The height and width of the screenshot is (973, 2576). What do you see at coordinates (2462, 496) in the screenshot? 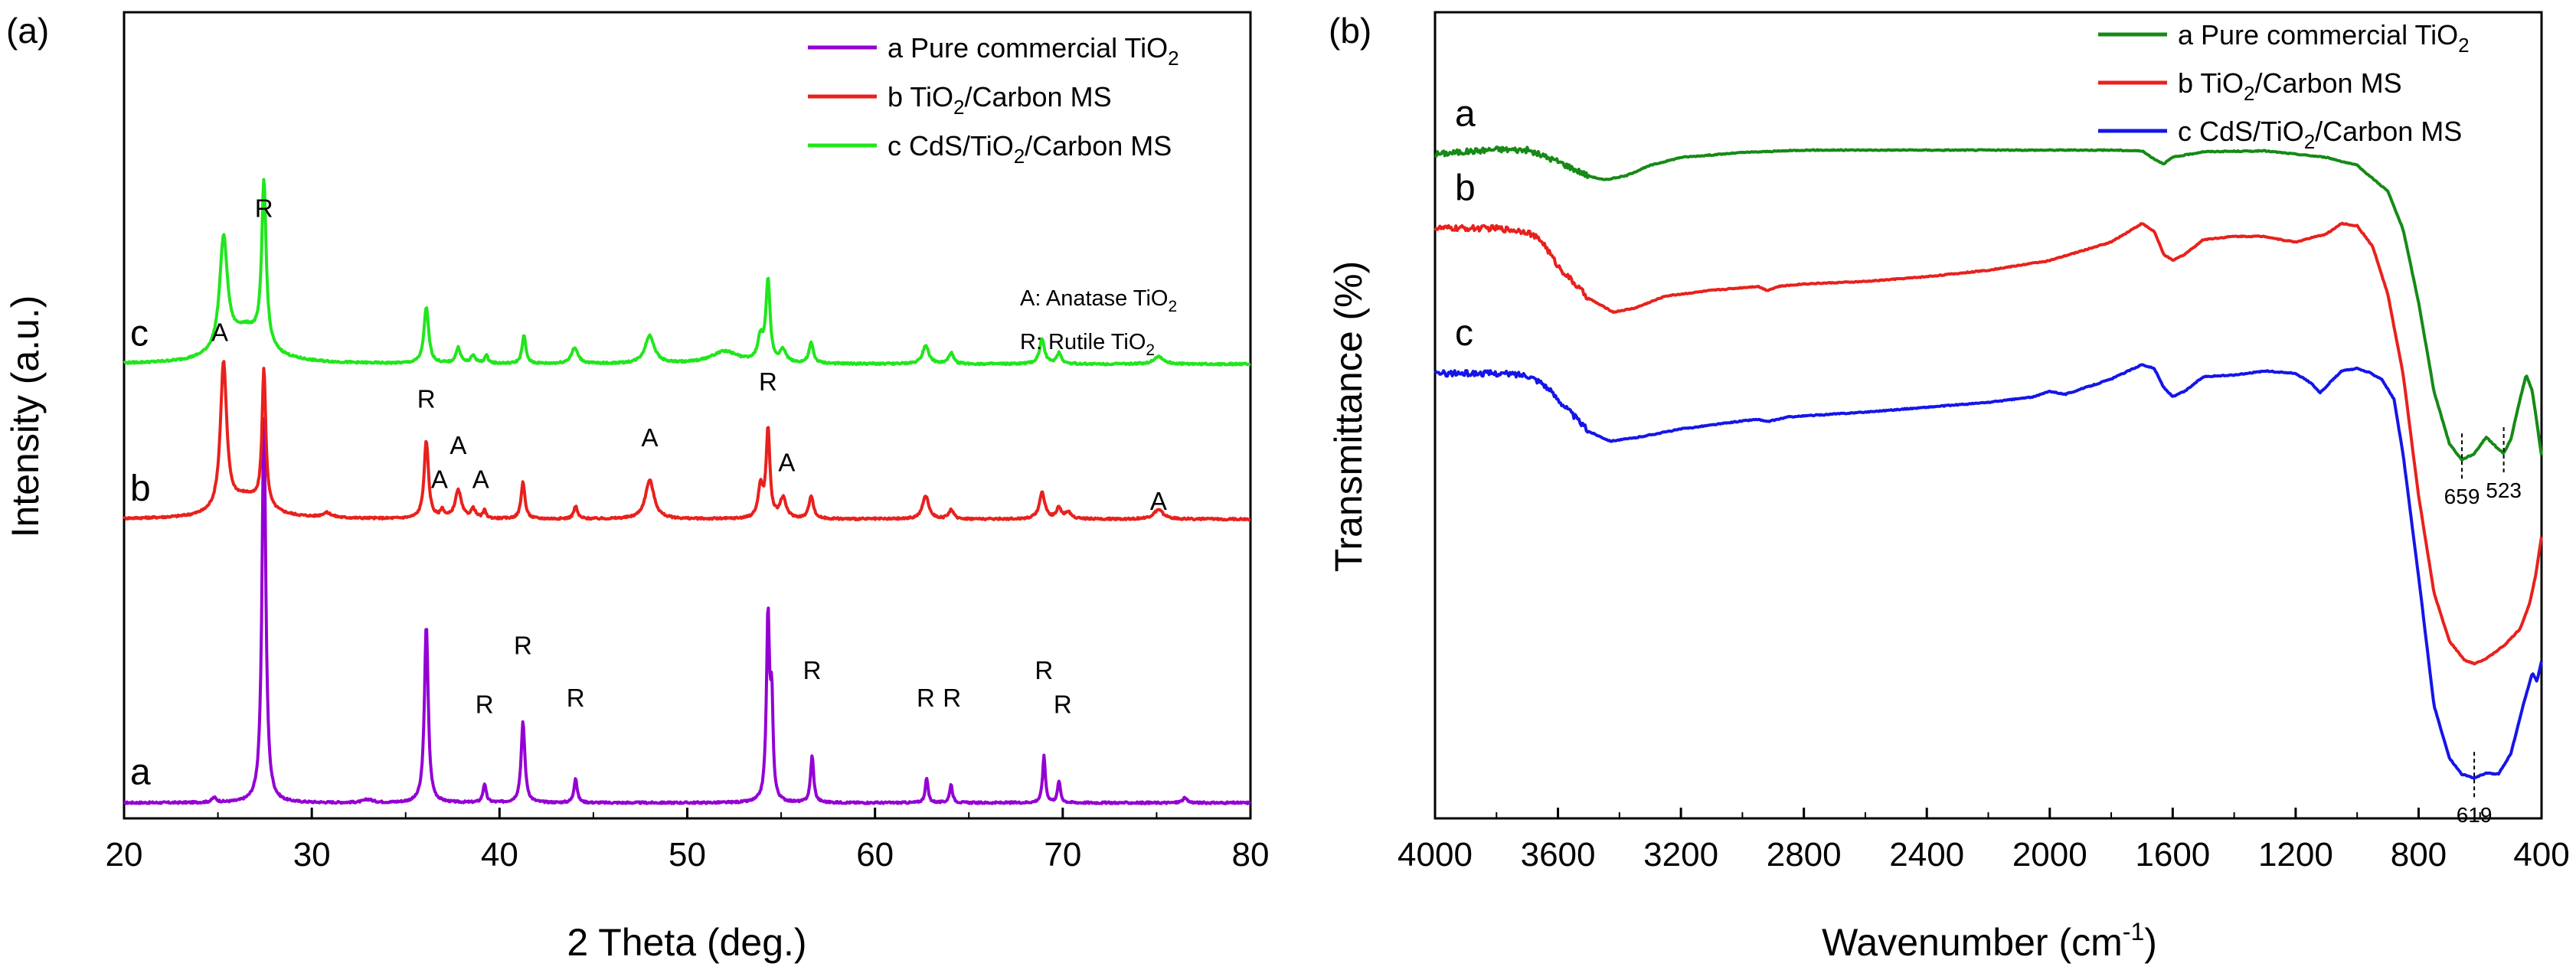
I see `ftir-peak-label-0: 659` at bounding box center [2462, 496].